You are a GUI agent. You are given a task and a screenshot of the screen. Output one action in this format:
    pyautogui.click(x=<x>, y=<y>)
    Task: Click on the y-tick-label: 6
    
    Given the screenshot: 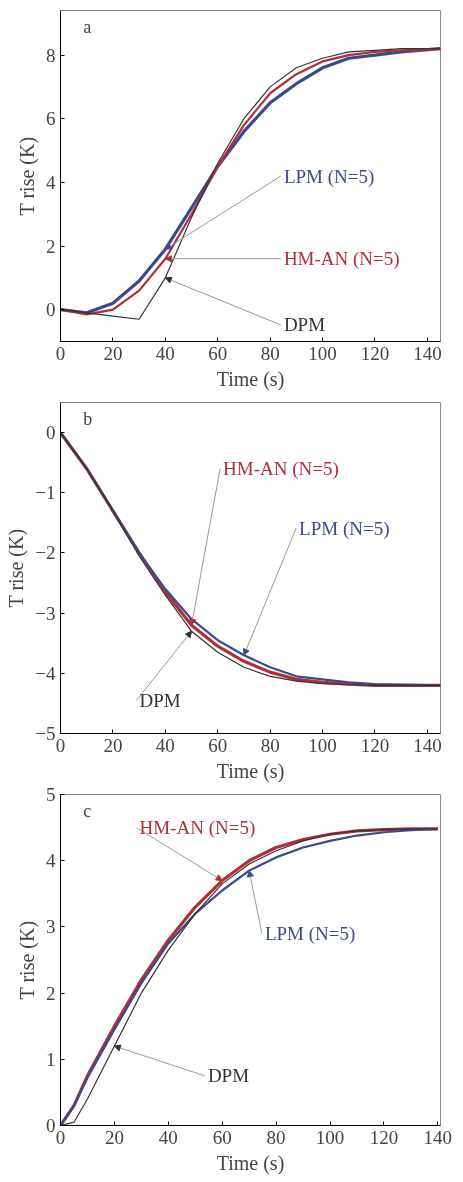 What is the action you would take?
    pyautogui.click(x=51, y=119)
    